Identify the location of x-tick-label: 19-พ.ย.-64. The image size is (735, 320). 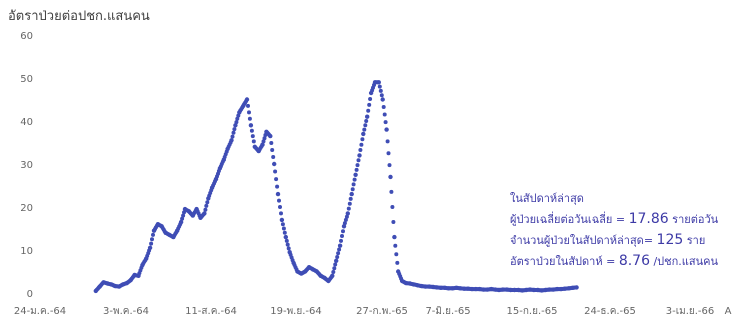
(295, 311).